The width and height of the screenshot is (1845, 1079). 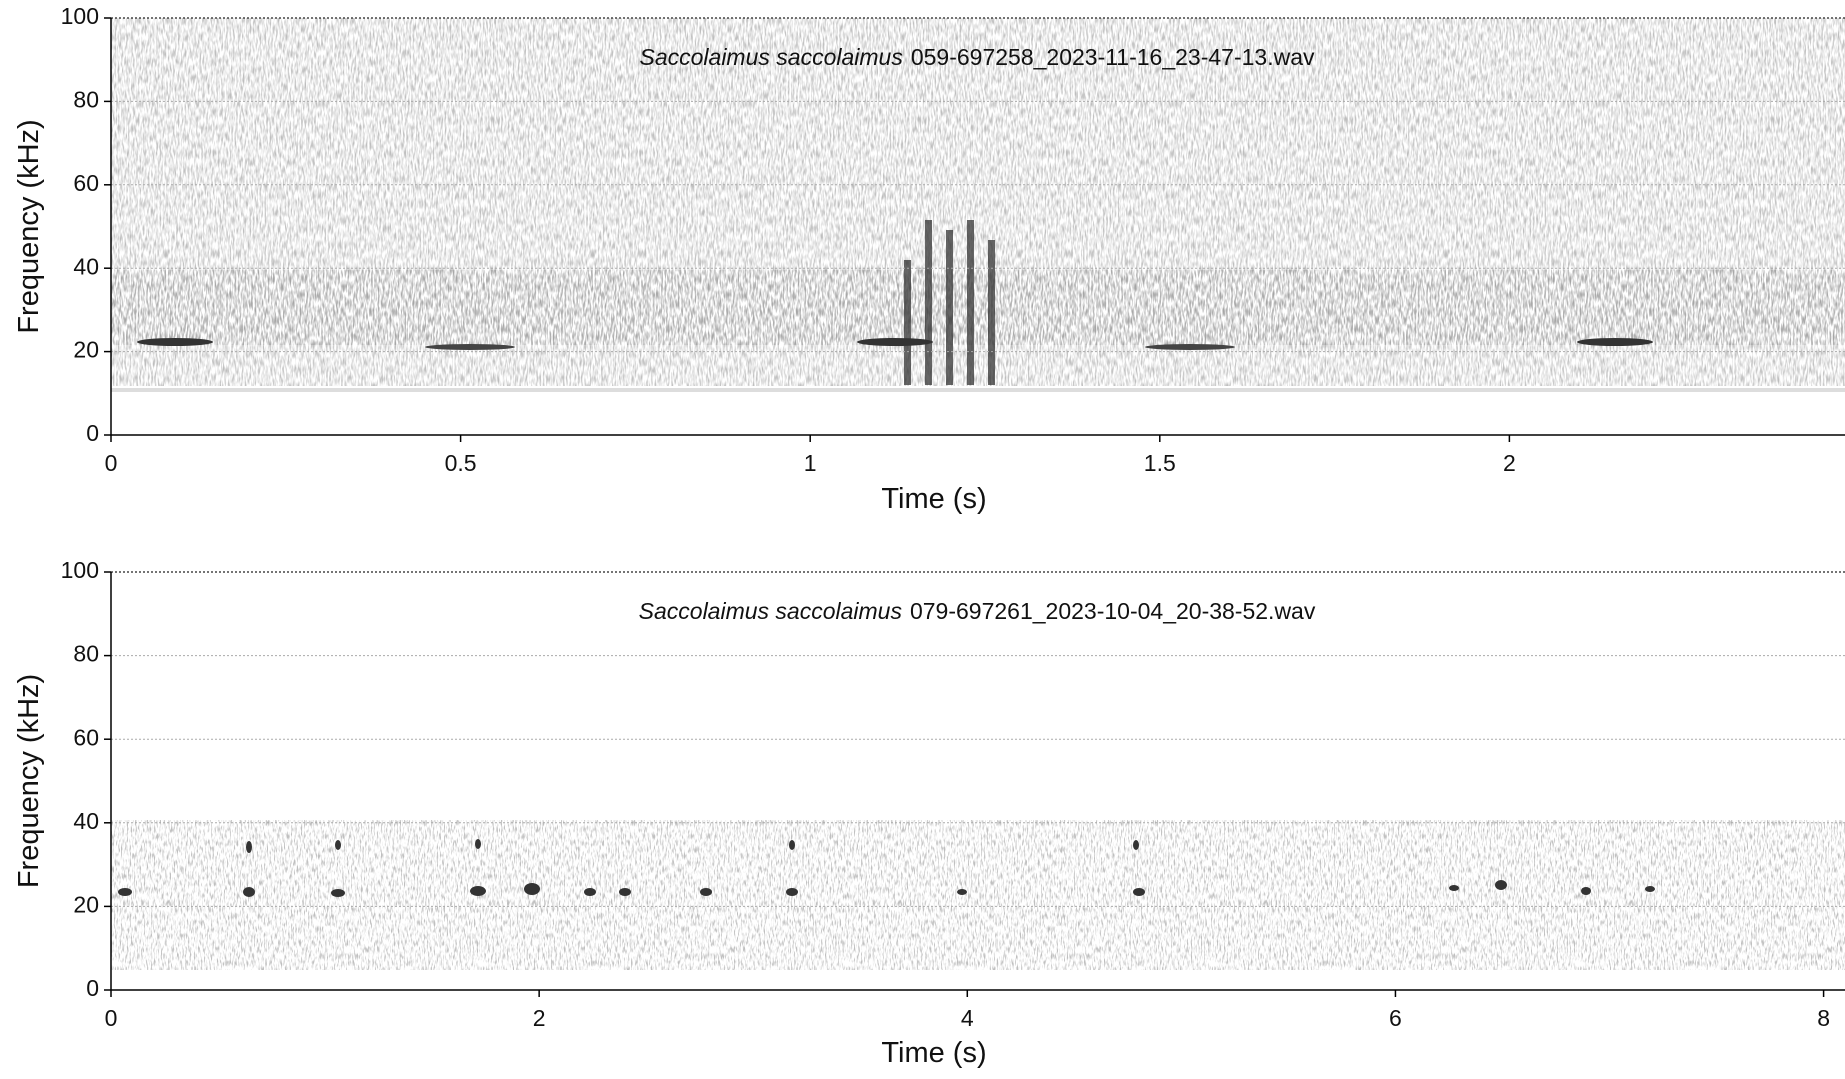 What do you see at coordinates (810, 463) in the screenshot?
I see `x-tick-label: 1` at bounding box center [810, 463].